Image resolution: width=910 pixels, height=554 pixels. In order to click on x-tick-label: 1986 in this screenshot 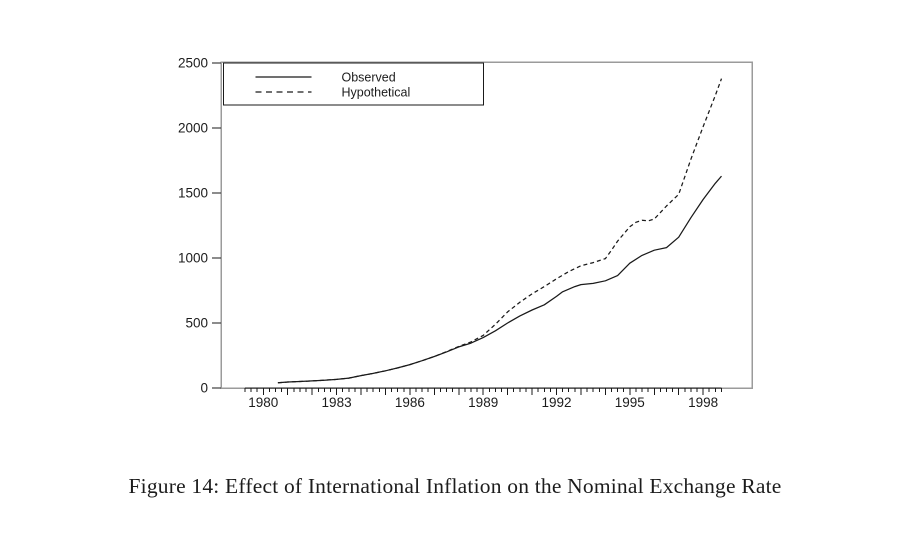, I will do `click(410, 402)`.